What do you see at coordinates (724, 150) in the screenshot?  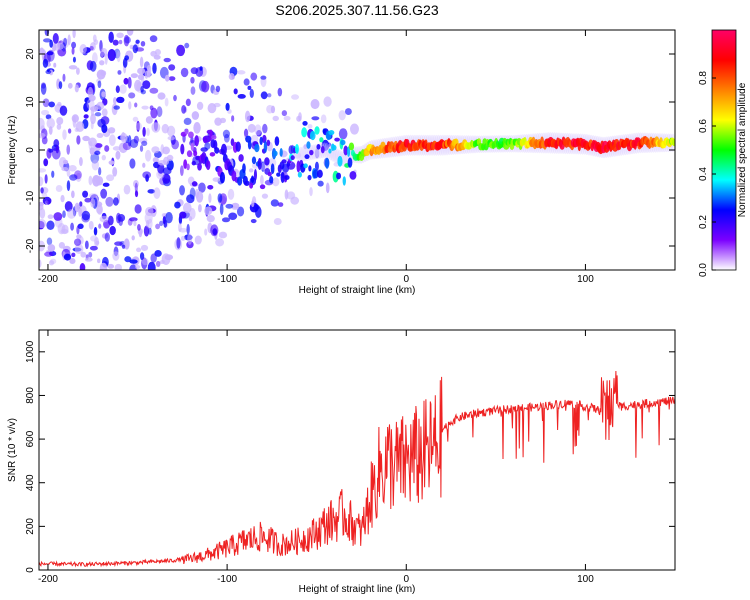 I see `colorbar-scale` at bounding box center [724, 150].